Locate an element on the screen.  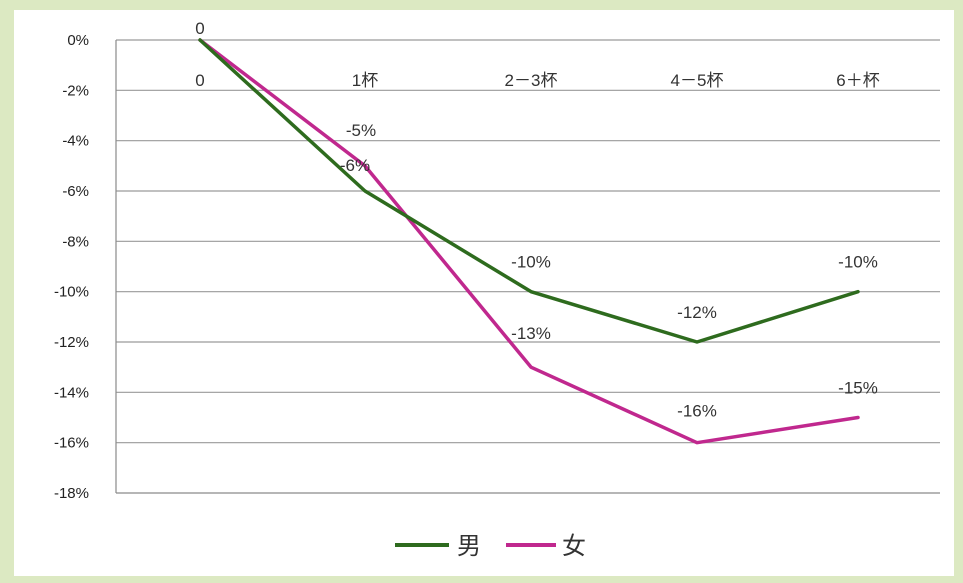
legend-label-female: 女 is located at coordinates (574, 546).